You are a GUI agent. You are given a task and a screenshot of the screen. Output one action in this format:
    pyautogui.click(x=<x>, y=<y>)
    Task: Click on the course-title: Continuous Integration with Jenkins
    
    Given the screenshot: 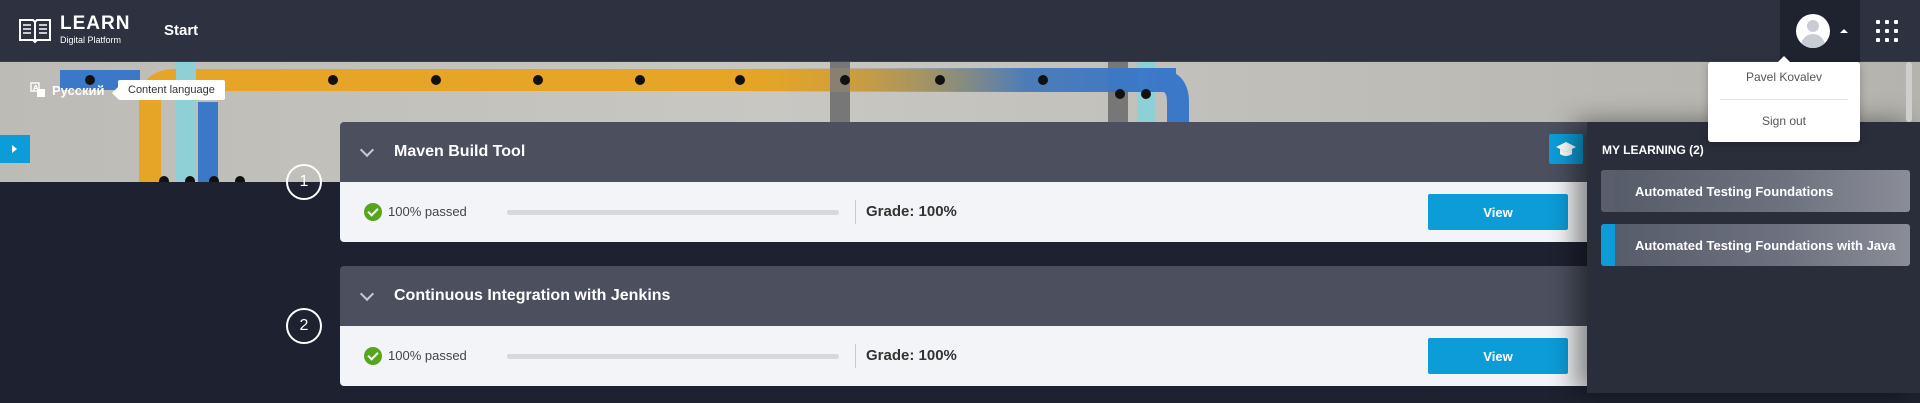 What is the action you would take?
    pyautogui.click(x=532, y=295)
    